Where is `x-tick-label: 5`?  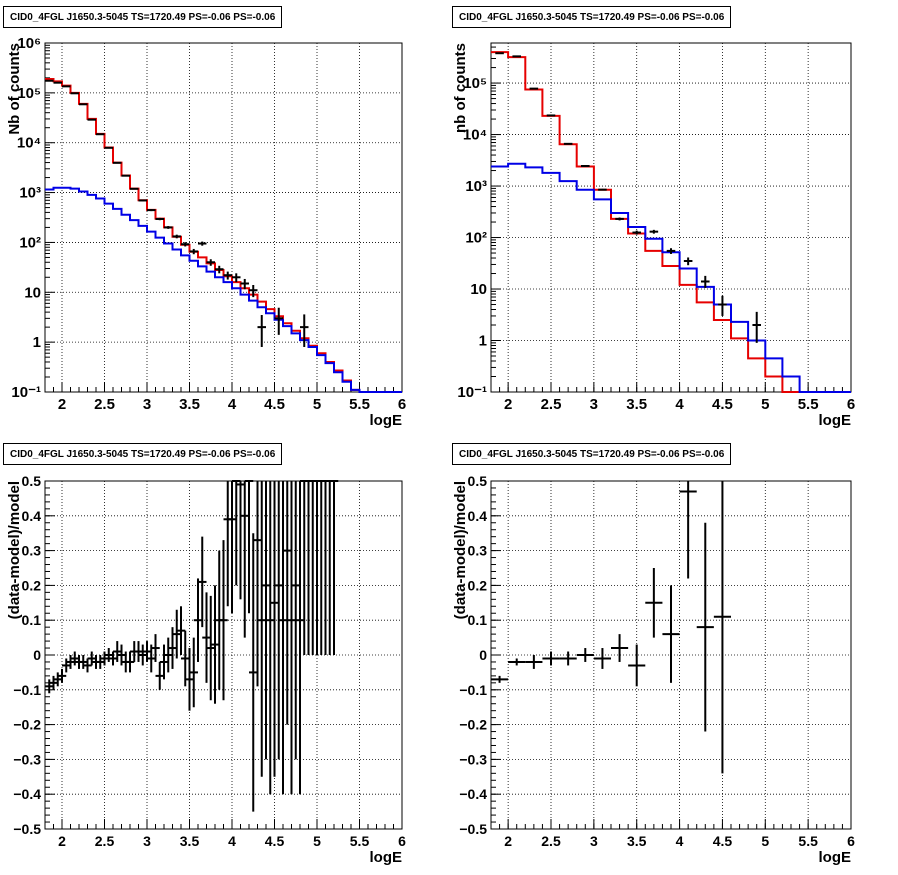
x-tick-label: 5 is located at coordinates (765, 841).